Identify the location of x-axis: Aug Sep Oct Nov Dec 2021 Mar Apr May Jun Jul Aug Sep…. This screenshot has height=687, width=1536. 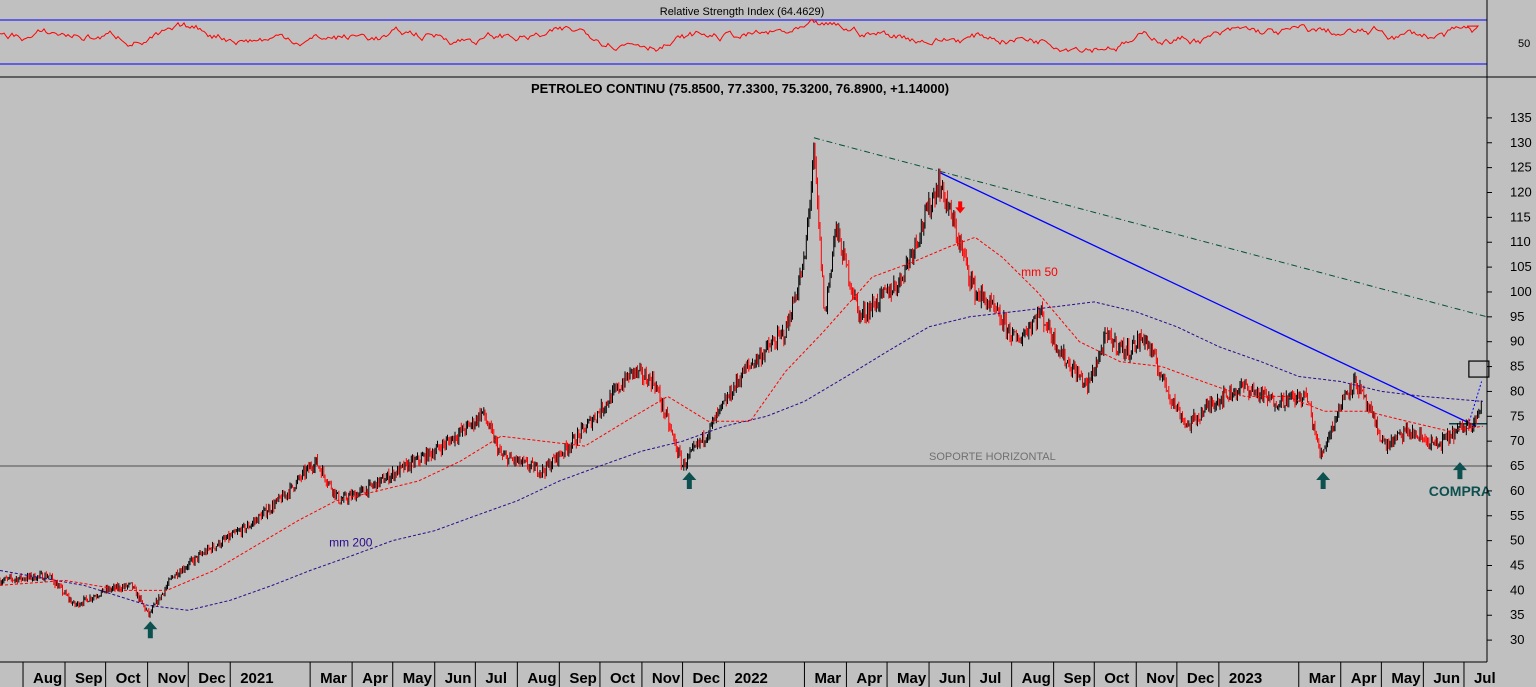
(759, 674).